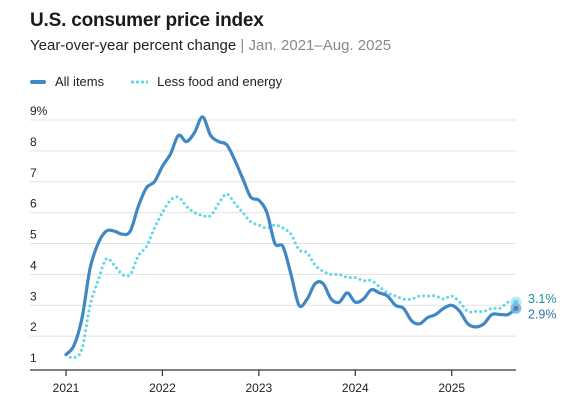 The width and height of the screenshot is (566, 407). What do you see at coordinates (542, 314) in the screenshot?
I see `end-label-all-items: 2.9%` at bounding box center [542, 314].